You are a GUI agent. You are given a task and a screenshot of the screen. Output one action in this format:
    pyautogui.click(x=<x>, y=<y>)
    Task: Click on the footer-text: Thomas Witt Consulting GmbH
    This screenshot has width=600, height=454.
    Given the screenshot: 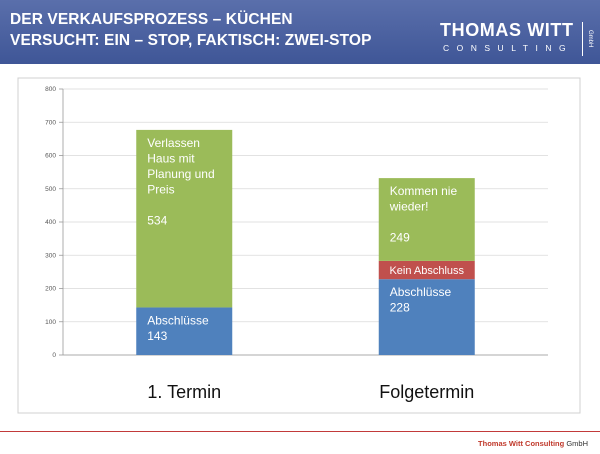 What is the action you would take?
    pyautogui.click(x=533, y=443)
    